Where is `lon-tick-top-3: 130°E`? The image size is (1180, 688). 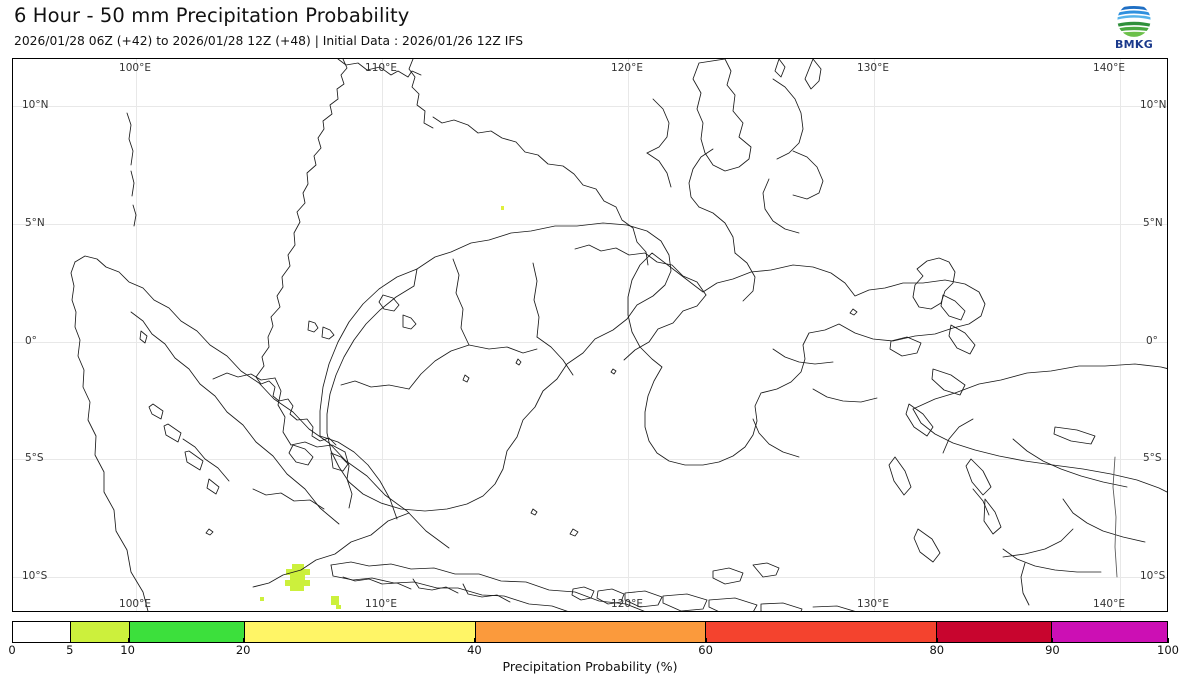 lon-tick-top-3: 130°E is located at coordinates (873, 68).